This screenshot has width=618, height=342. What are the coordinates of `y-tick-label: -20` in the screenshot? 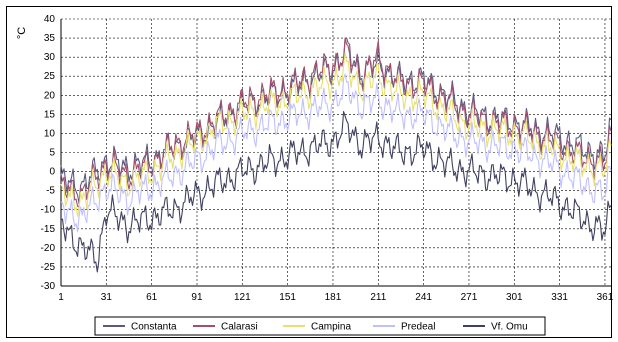 It's located at (48, 248).